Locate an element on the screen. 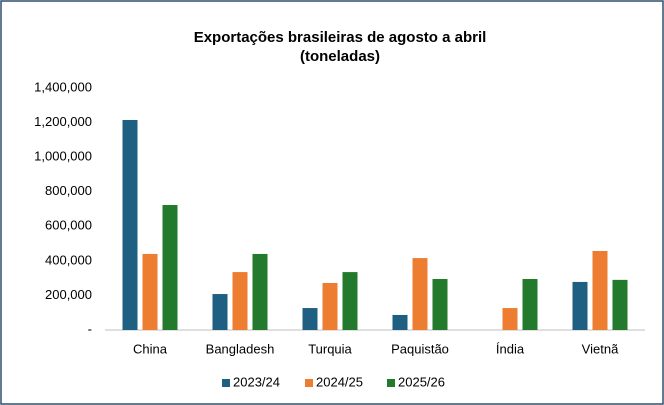 This screenshot has width=664, height=405. y-tick-label: 600,000 is located at coordinates (68, 225).